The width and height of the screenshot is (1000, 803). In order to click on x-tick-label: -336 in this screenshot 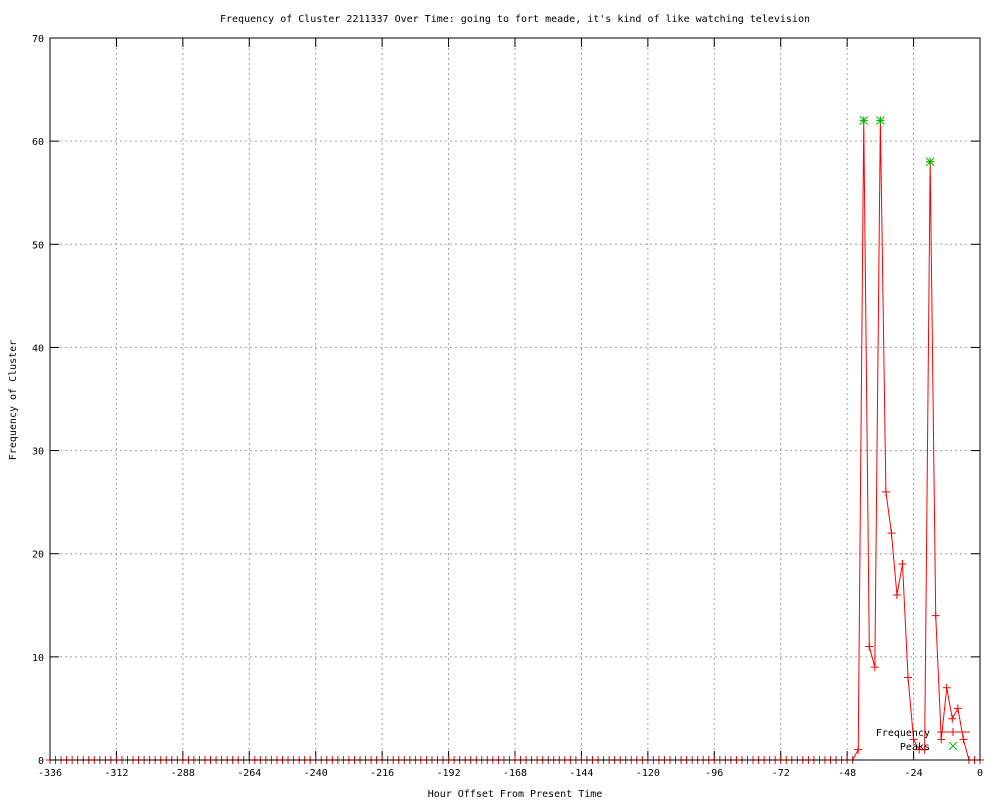, I will do `click(50, 773)`.